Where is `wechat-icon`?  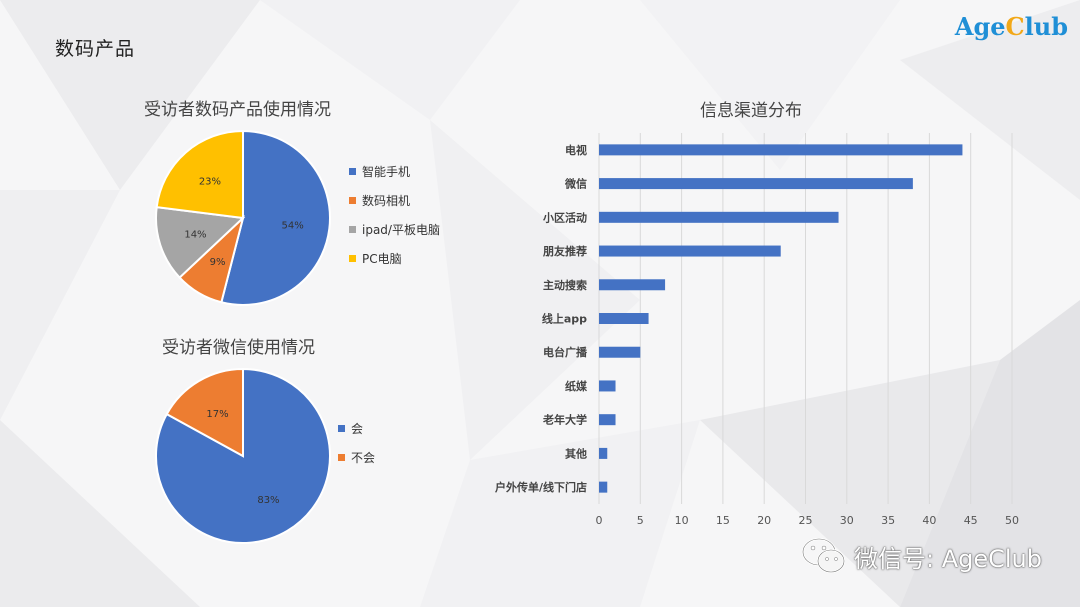
wechat-icon is located at coordinates (823, 555).